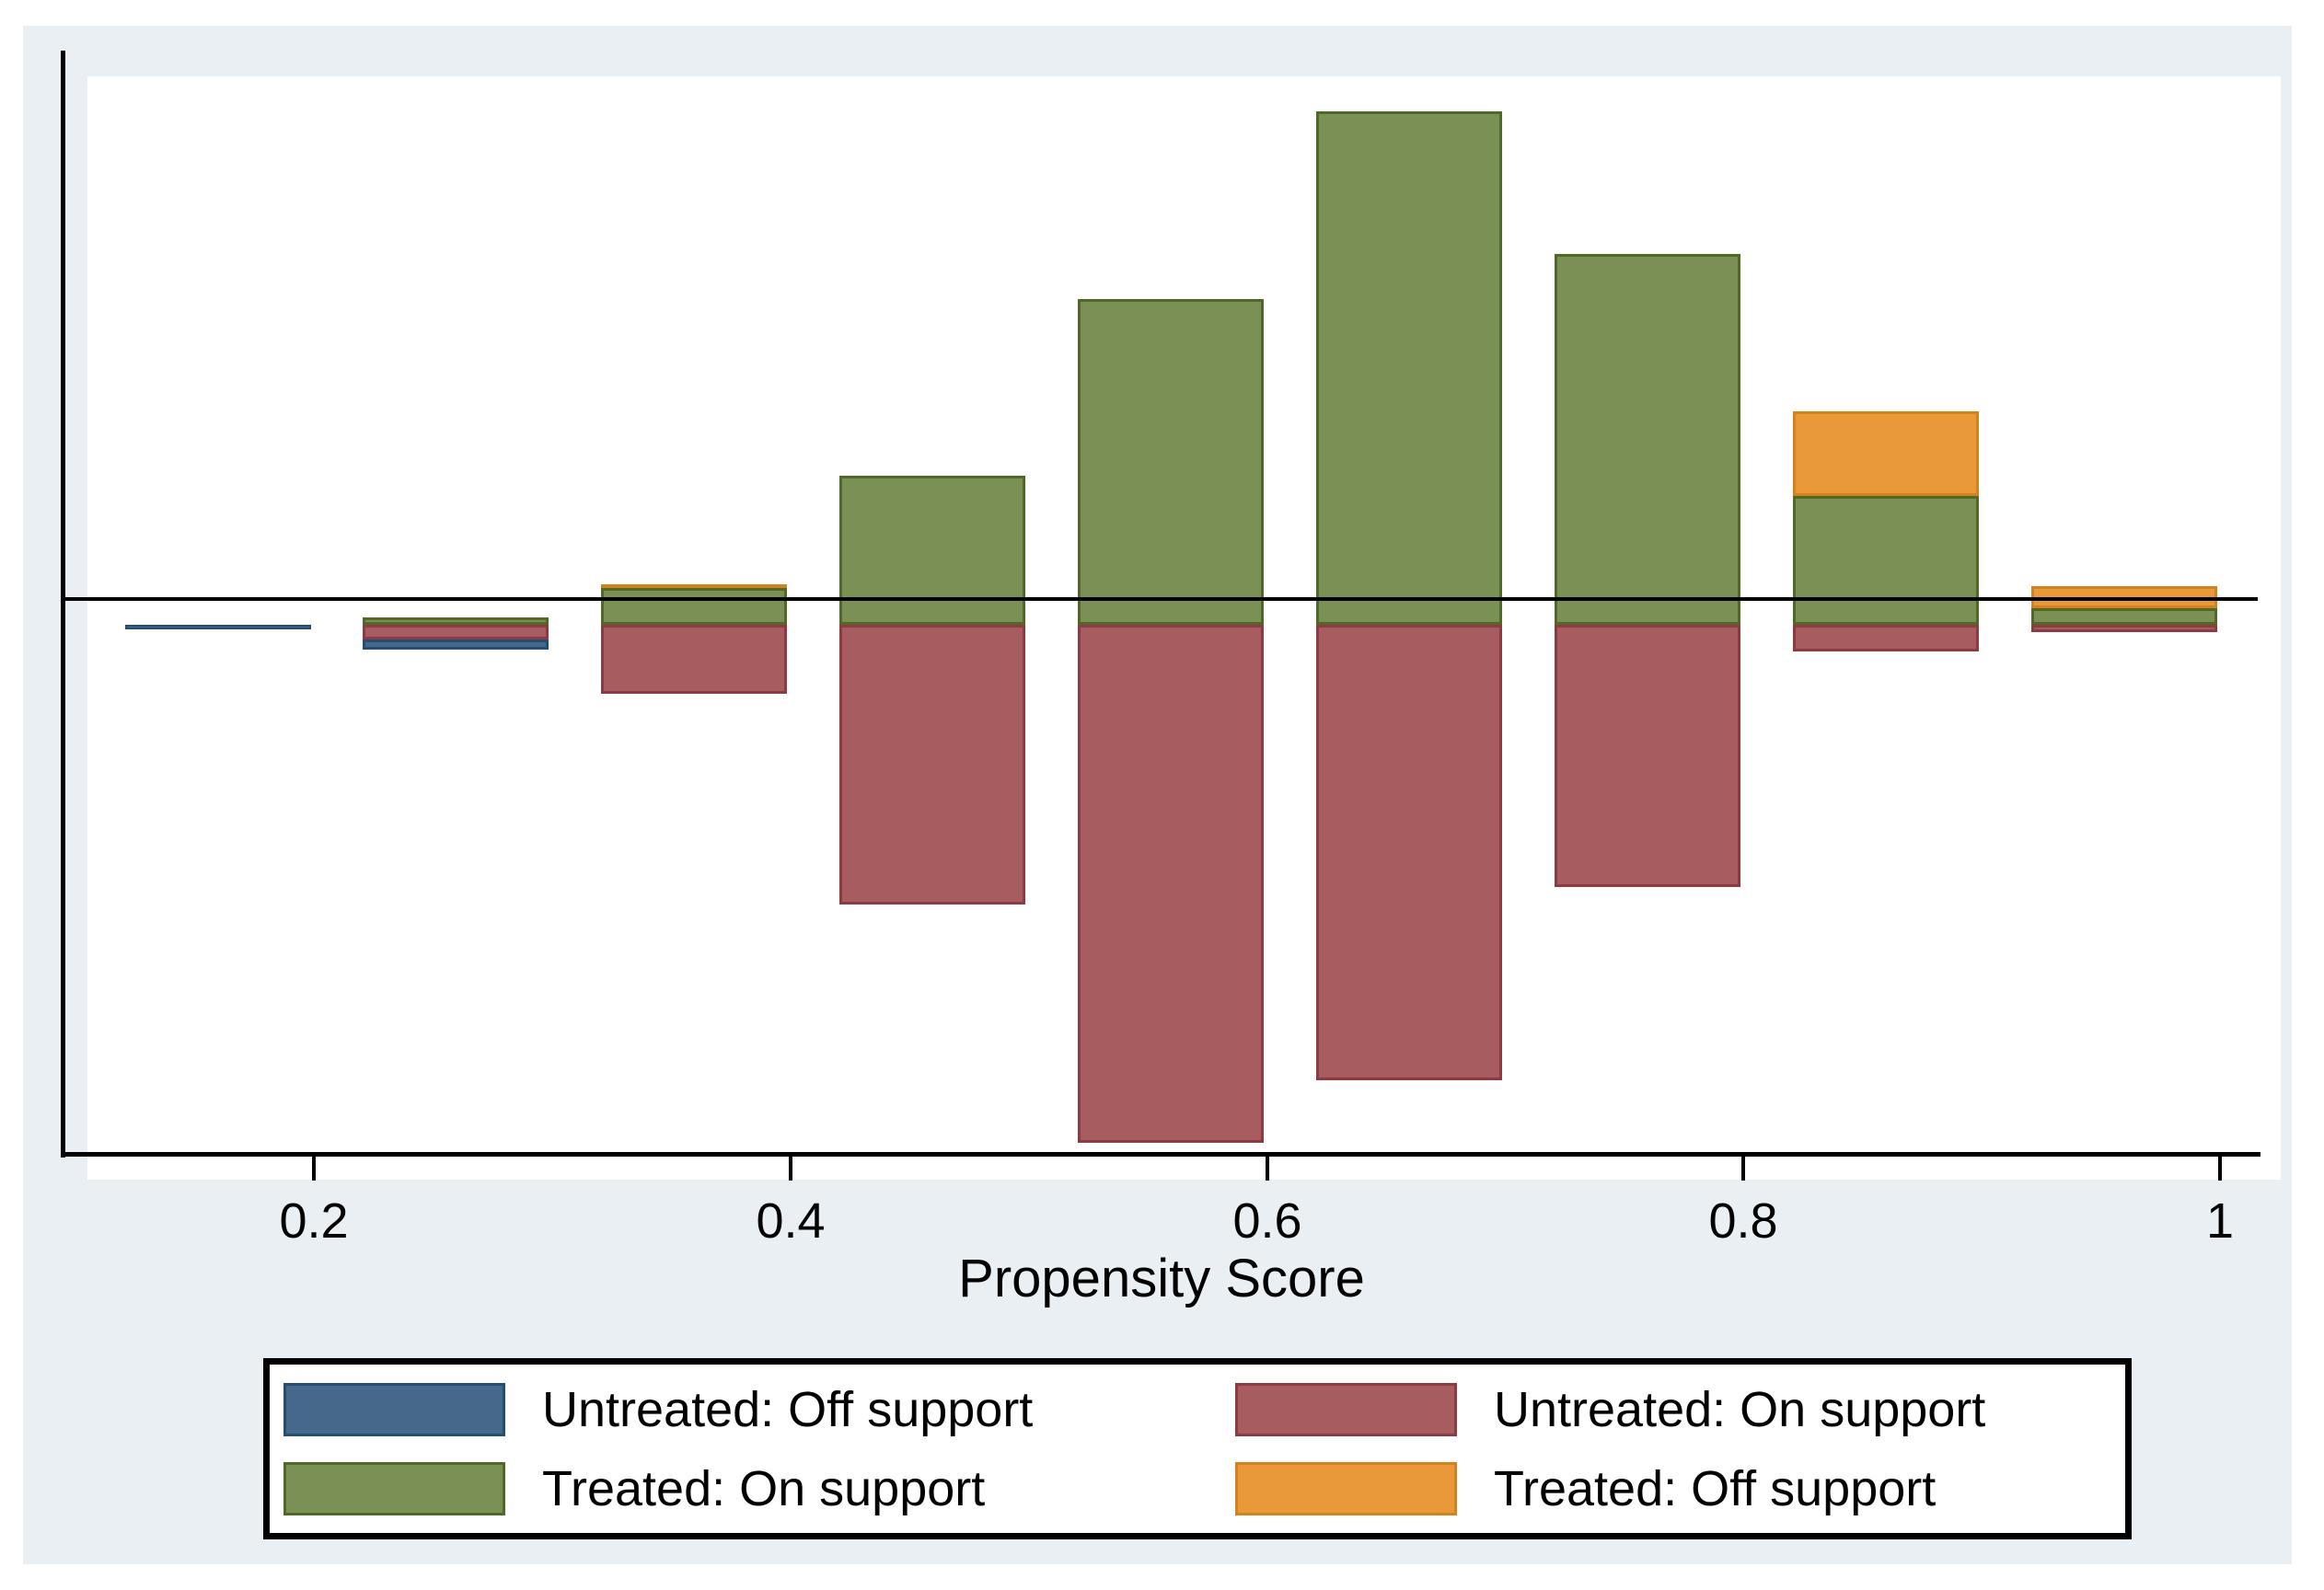  I want to click on treated-on-support-swatch, so click(394, 1488).